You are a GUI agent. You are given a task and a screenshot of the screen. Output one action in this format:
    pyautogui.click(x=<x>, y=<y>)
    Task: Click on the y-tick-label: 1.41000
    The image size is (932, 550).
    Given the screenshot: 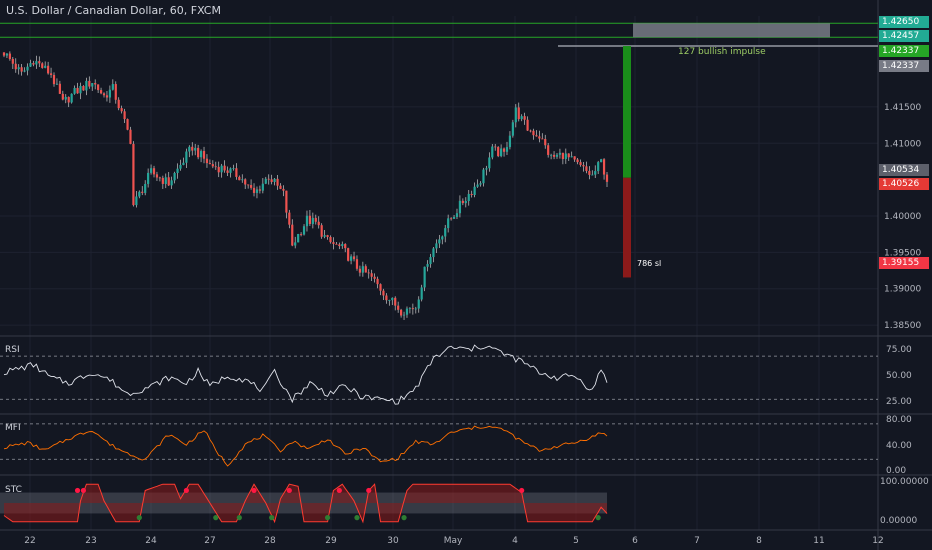 What is the action you would take?
    pyautogui.click(x=902, y=144)
    